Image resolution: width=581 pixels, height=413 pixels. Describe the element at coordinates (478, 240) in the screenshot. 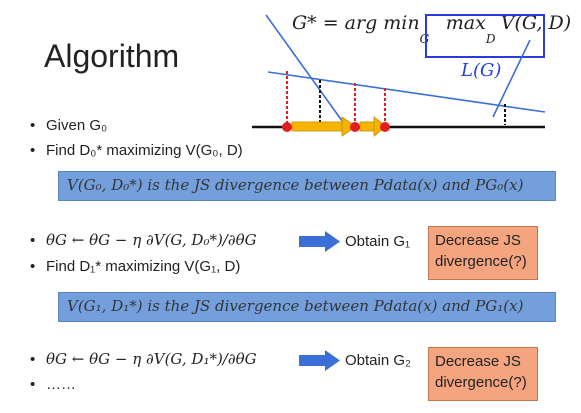

I see `callout-1-line1: Decrease JS` at that location.